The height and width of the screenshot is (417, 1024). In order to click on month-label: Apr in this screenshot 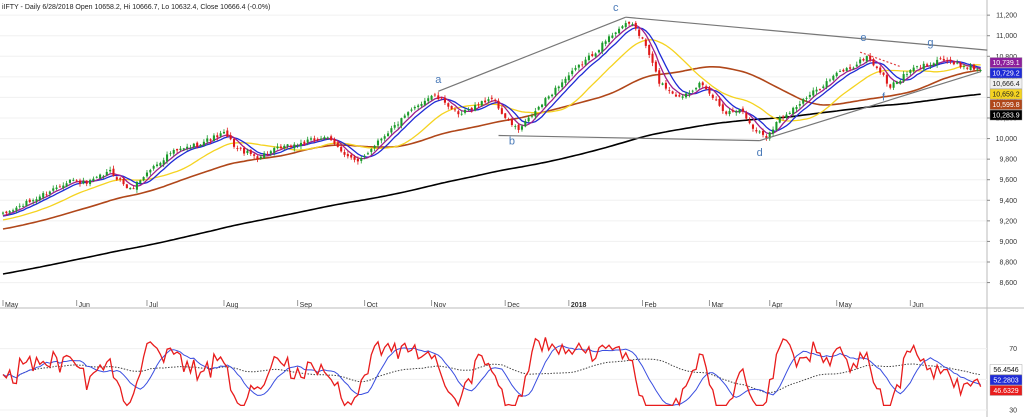, I will do `click(778, 305)`.